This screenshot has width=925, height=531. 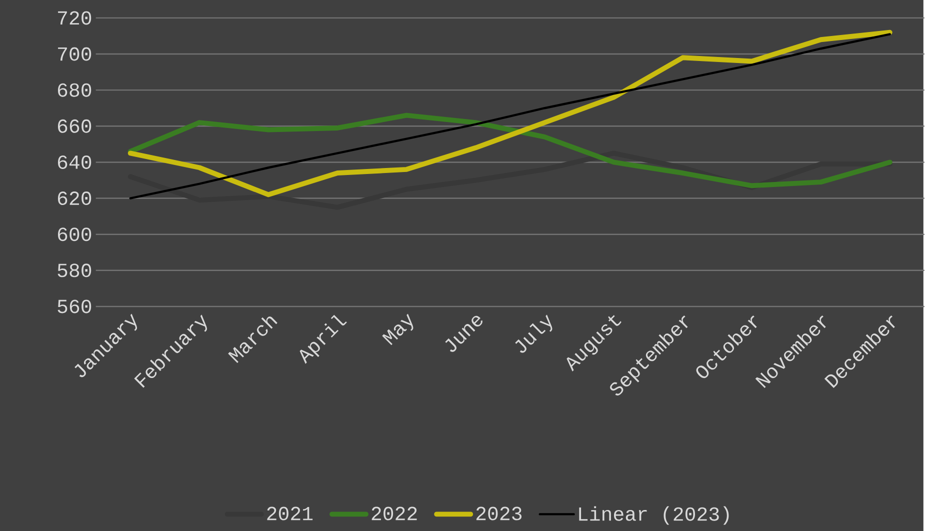 I want to click on y-tick-label: 560, so click(x=75, y=307).